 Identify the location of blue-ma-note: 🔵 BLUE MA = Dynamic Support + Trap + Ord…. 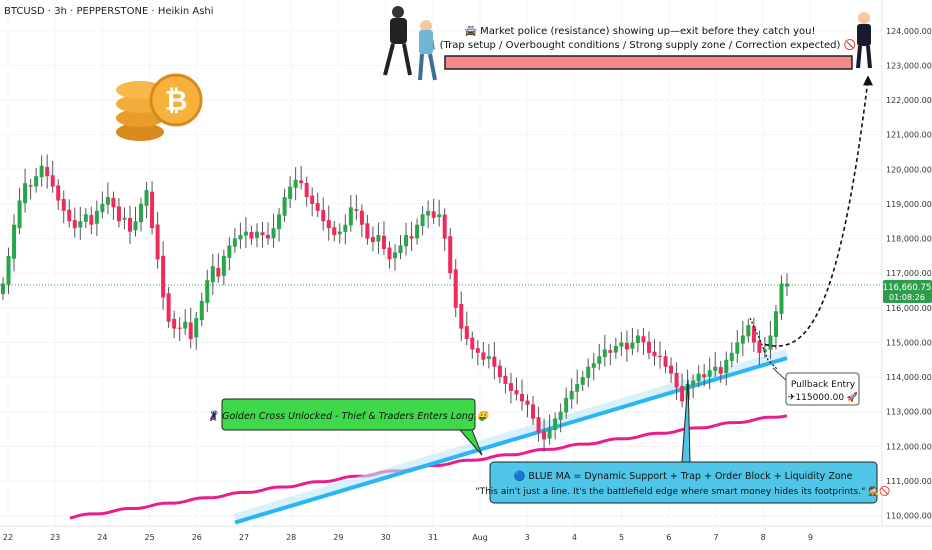
(683, 441).